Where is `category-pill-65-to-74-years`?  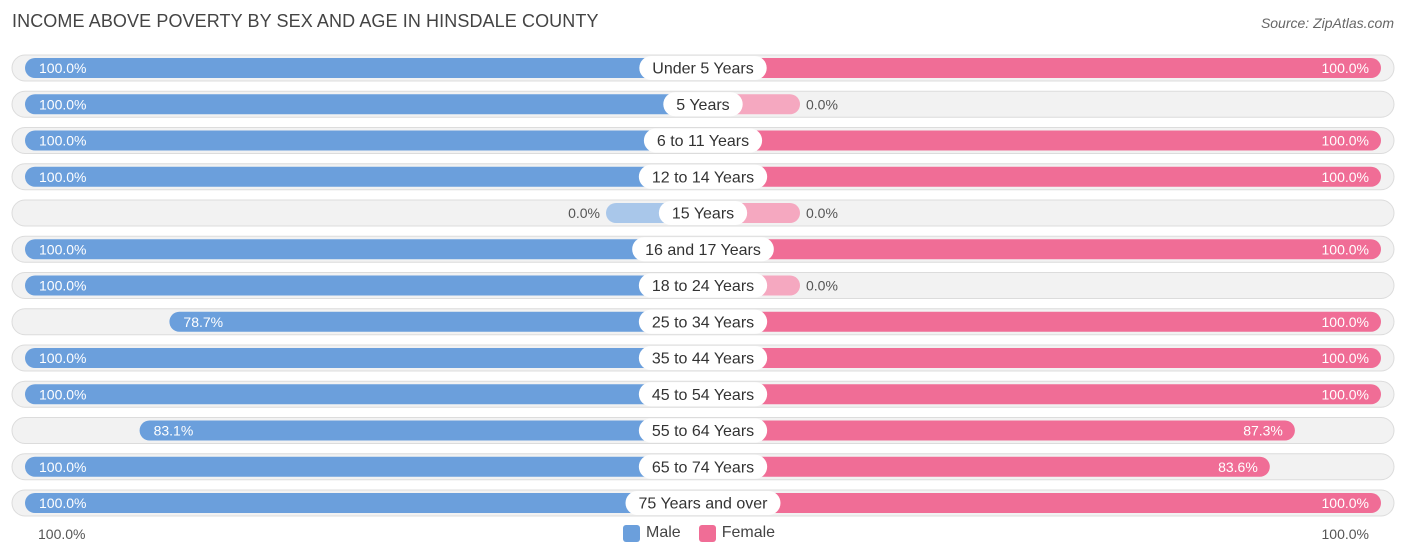
category-pill-65-to-74-years is located at coordinates (703, 466).